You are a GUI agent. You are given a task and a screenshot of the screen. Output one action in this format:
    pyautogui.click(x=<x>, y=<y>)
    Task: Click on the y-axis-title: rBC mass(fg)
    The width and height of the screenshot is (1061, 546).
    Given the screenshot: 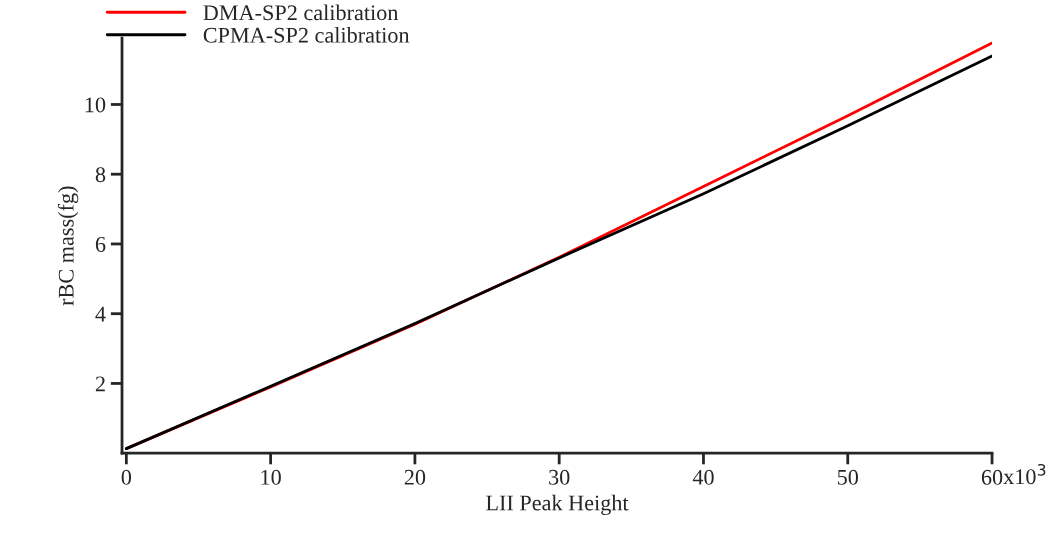 What is the action you would take?
    pyautogui.click(x=68, y=246)
    